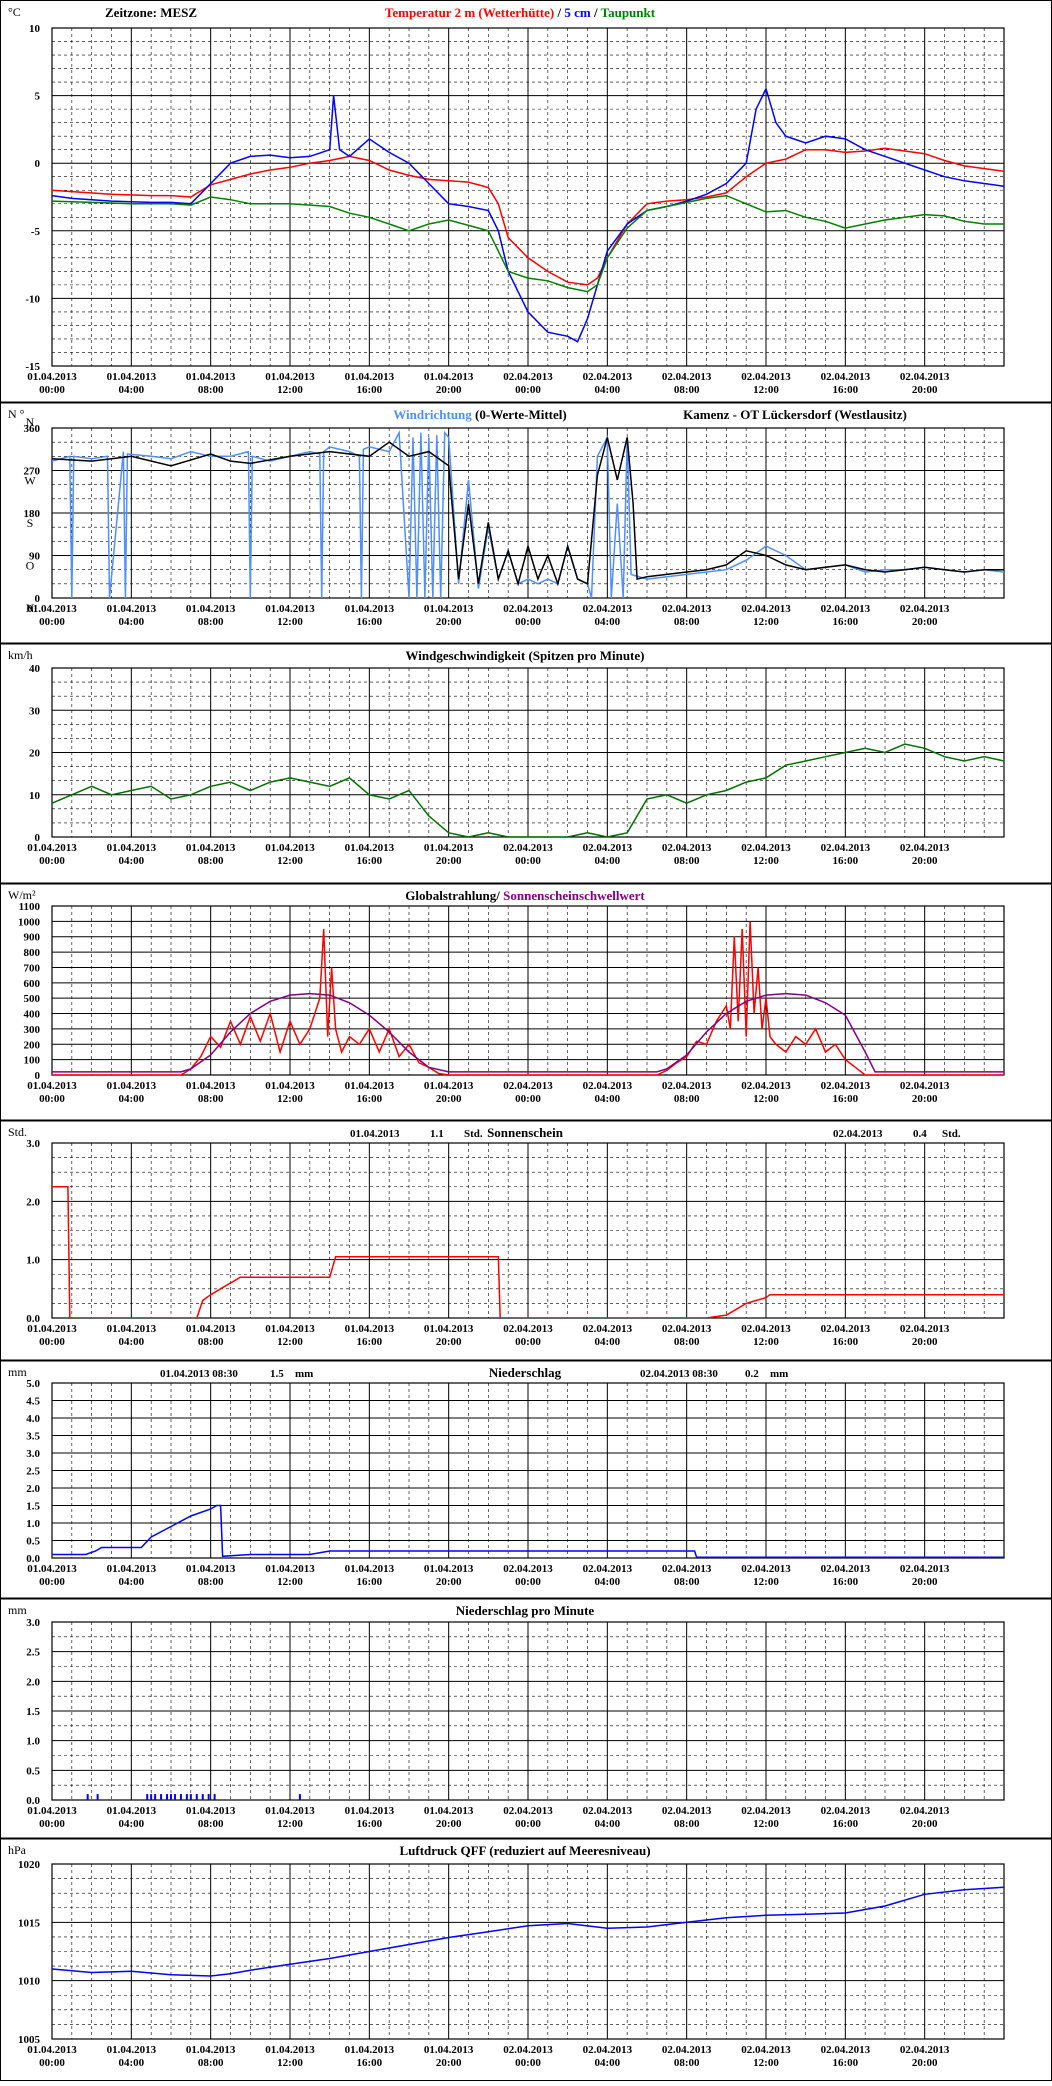  I want to click on summary-value: 1.5, so click(277, 1374).